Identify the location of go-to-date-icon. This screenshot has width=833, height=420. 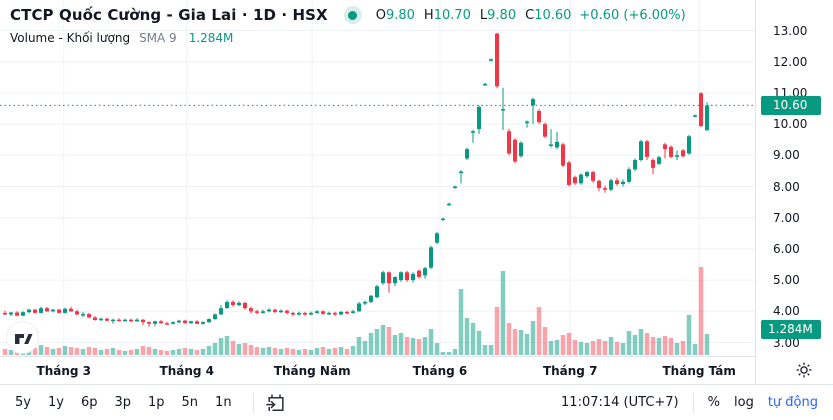
(275, 403).